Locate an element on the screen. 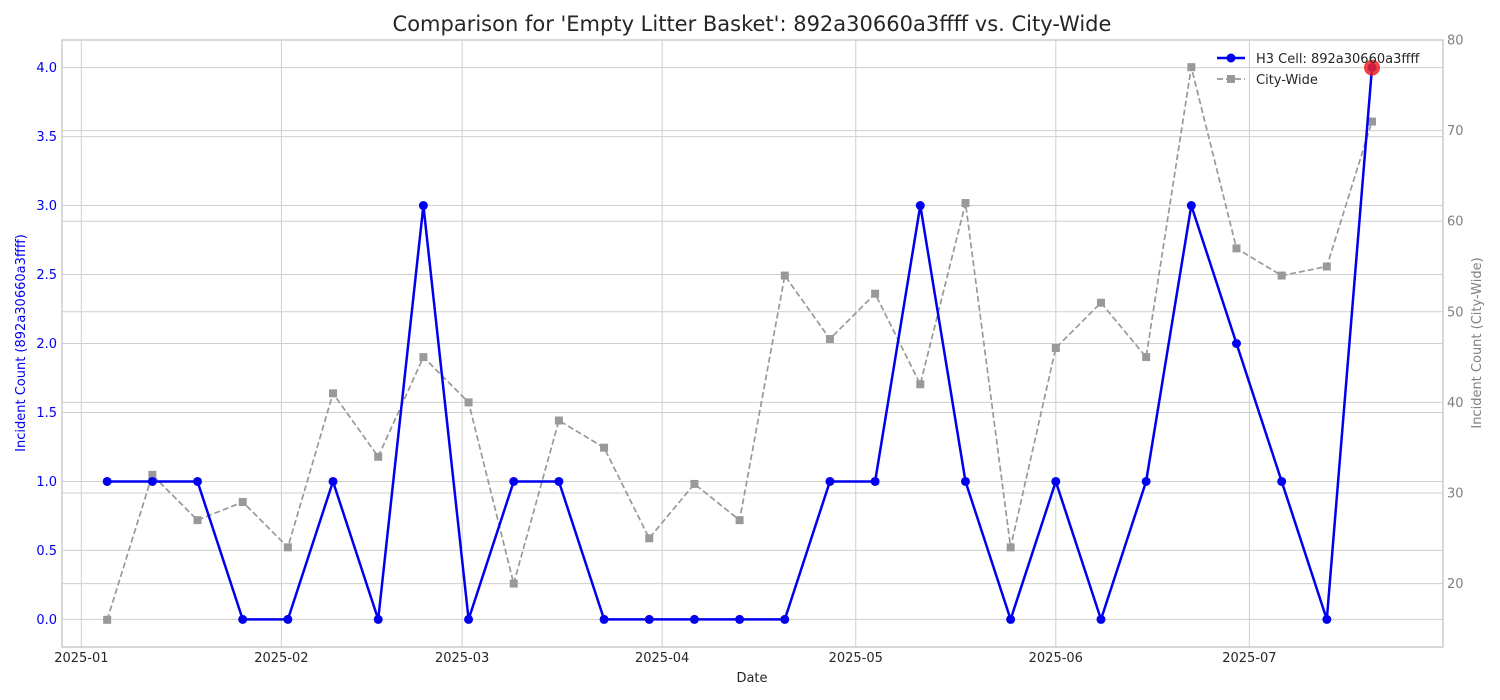 Image resolution: width=1500 pixels, height=700 pixels. legend-h3-cell-label: H3 Cell: 892a30660a3ffff is located at coordinates (1338, 59).